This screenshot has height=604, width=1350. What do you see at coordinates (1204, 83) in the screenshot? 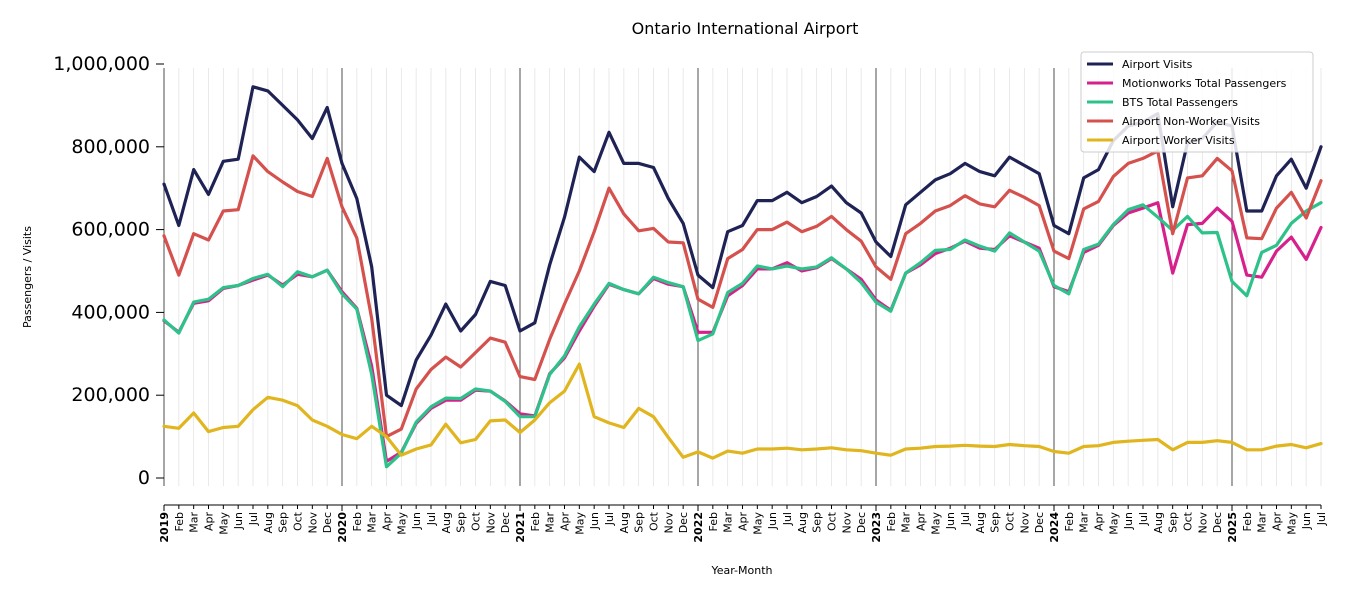
I see `legend-label: Motionworks Total Passengers` at bounding box center [1204, 83].